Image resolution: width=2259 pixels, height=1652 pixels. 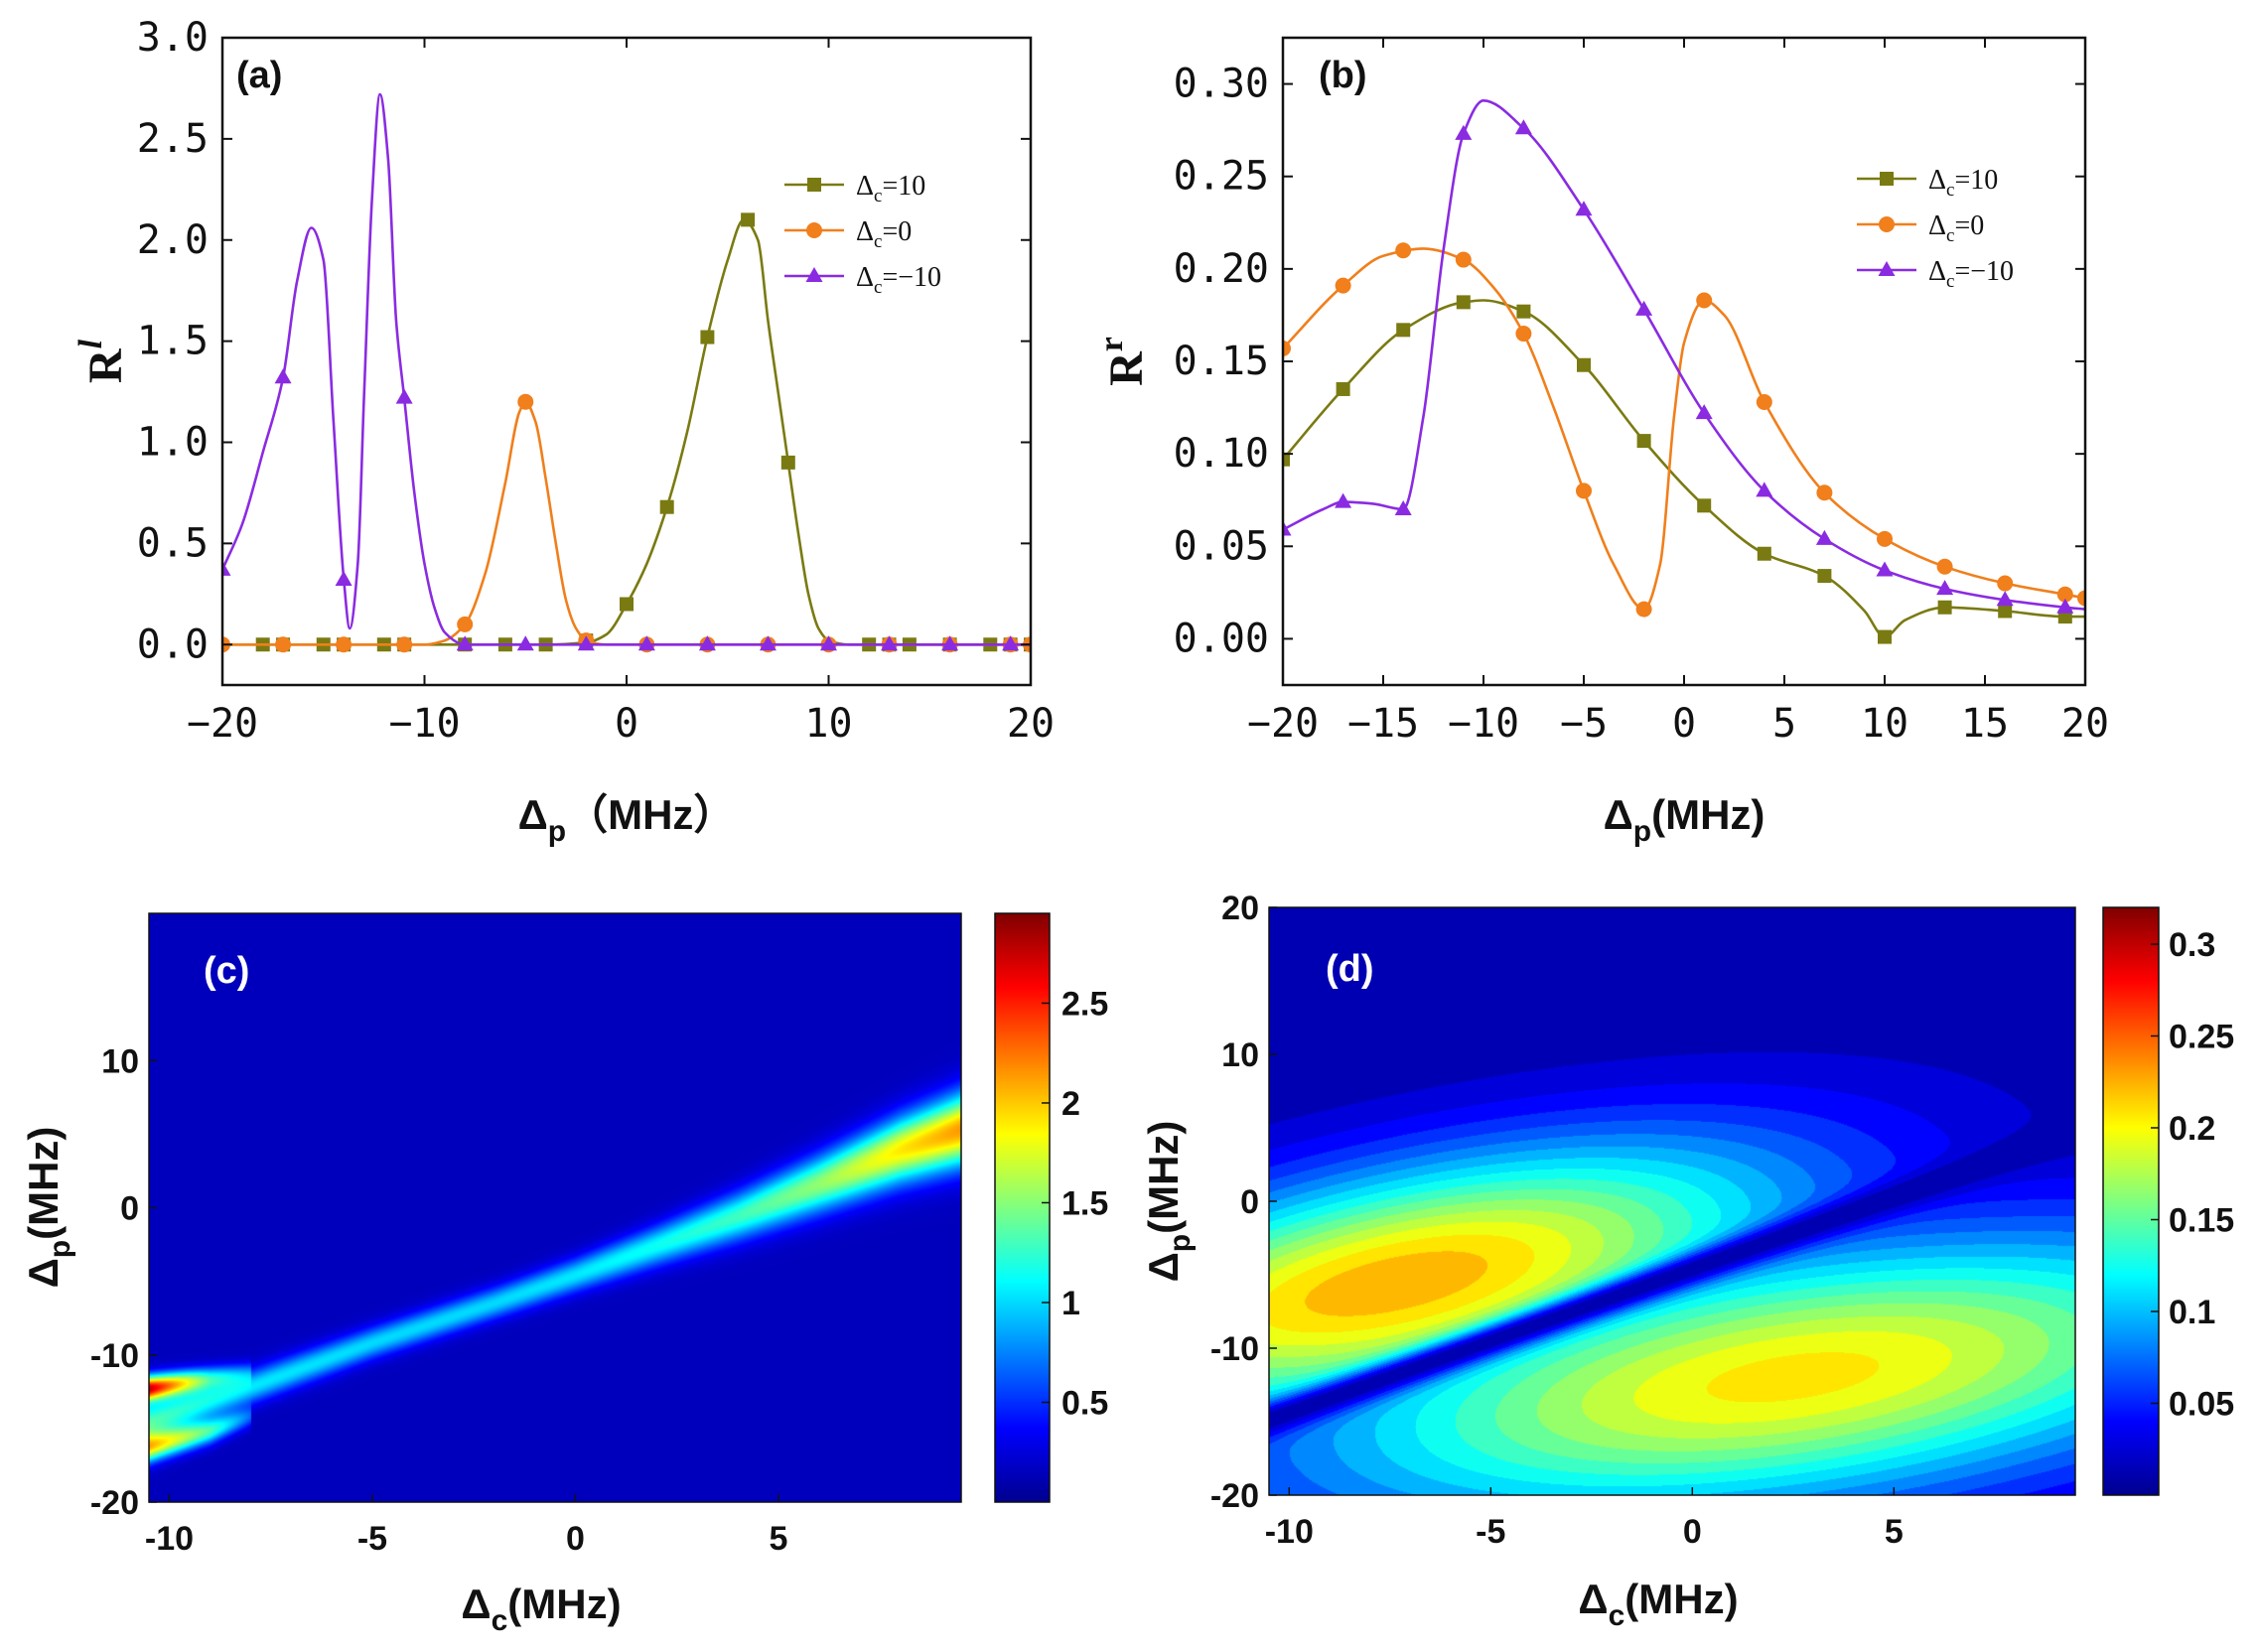 I want to click on panel-b-ytick-label: 0.00, so click(x=1221, y=638).